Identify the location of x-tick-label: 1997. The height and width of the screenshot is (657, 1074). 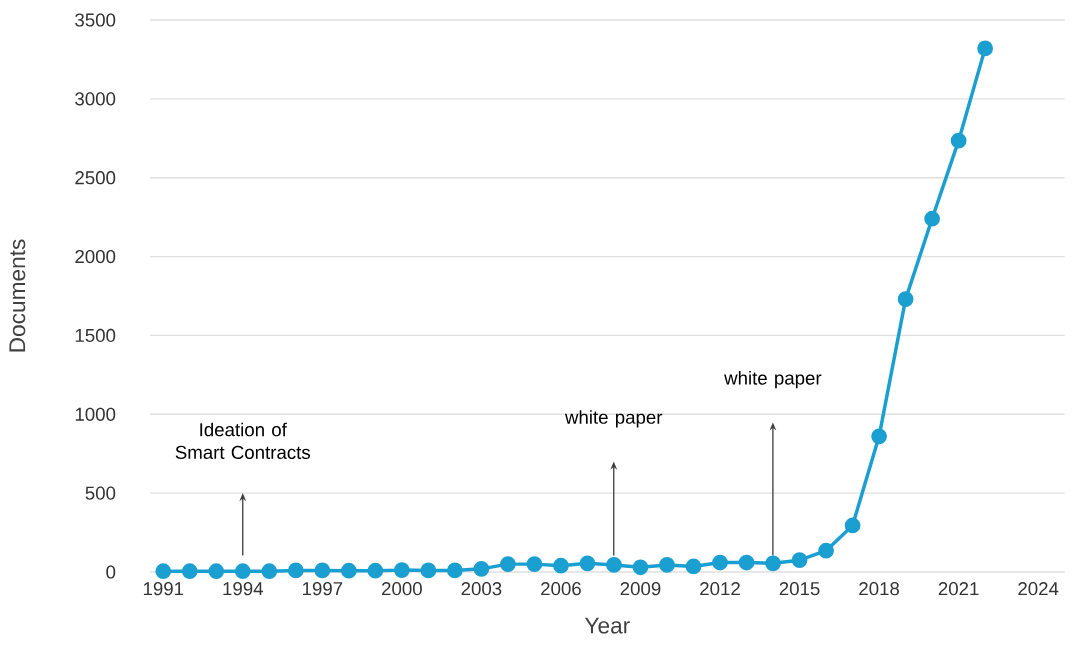
(322, 589).